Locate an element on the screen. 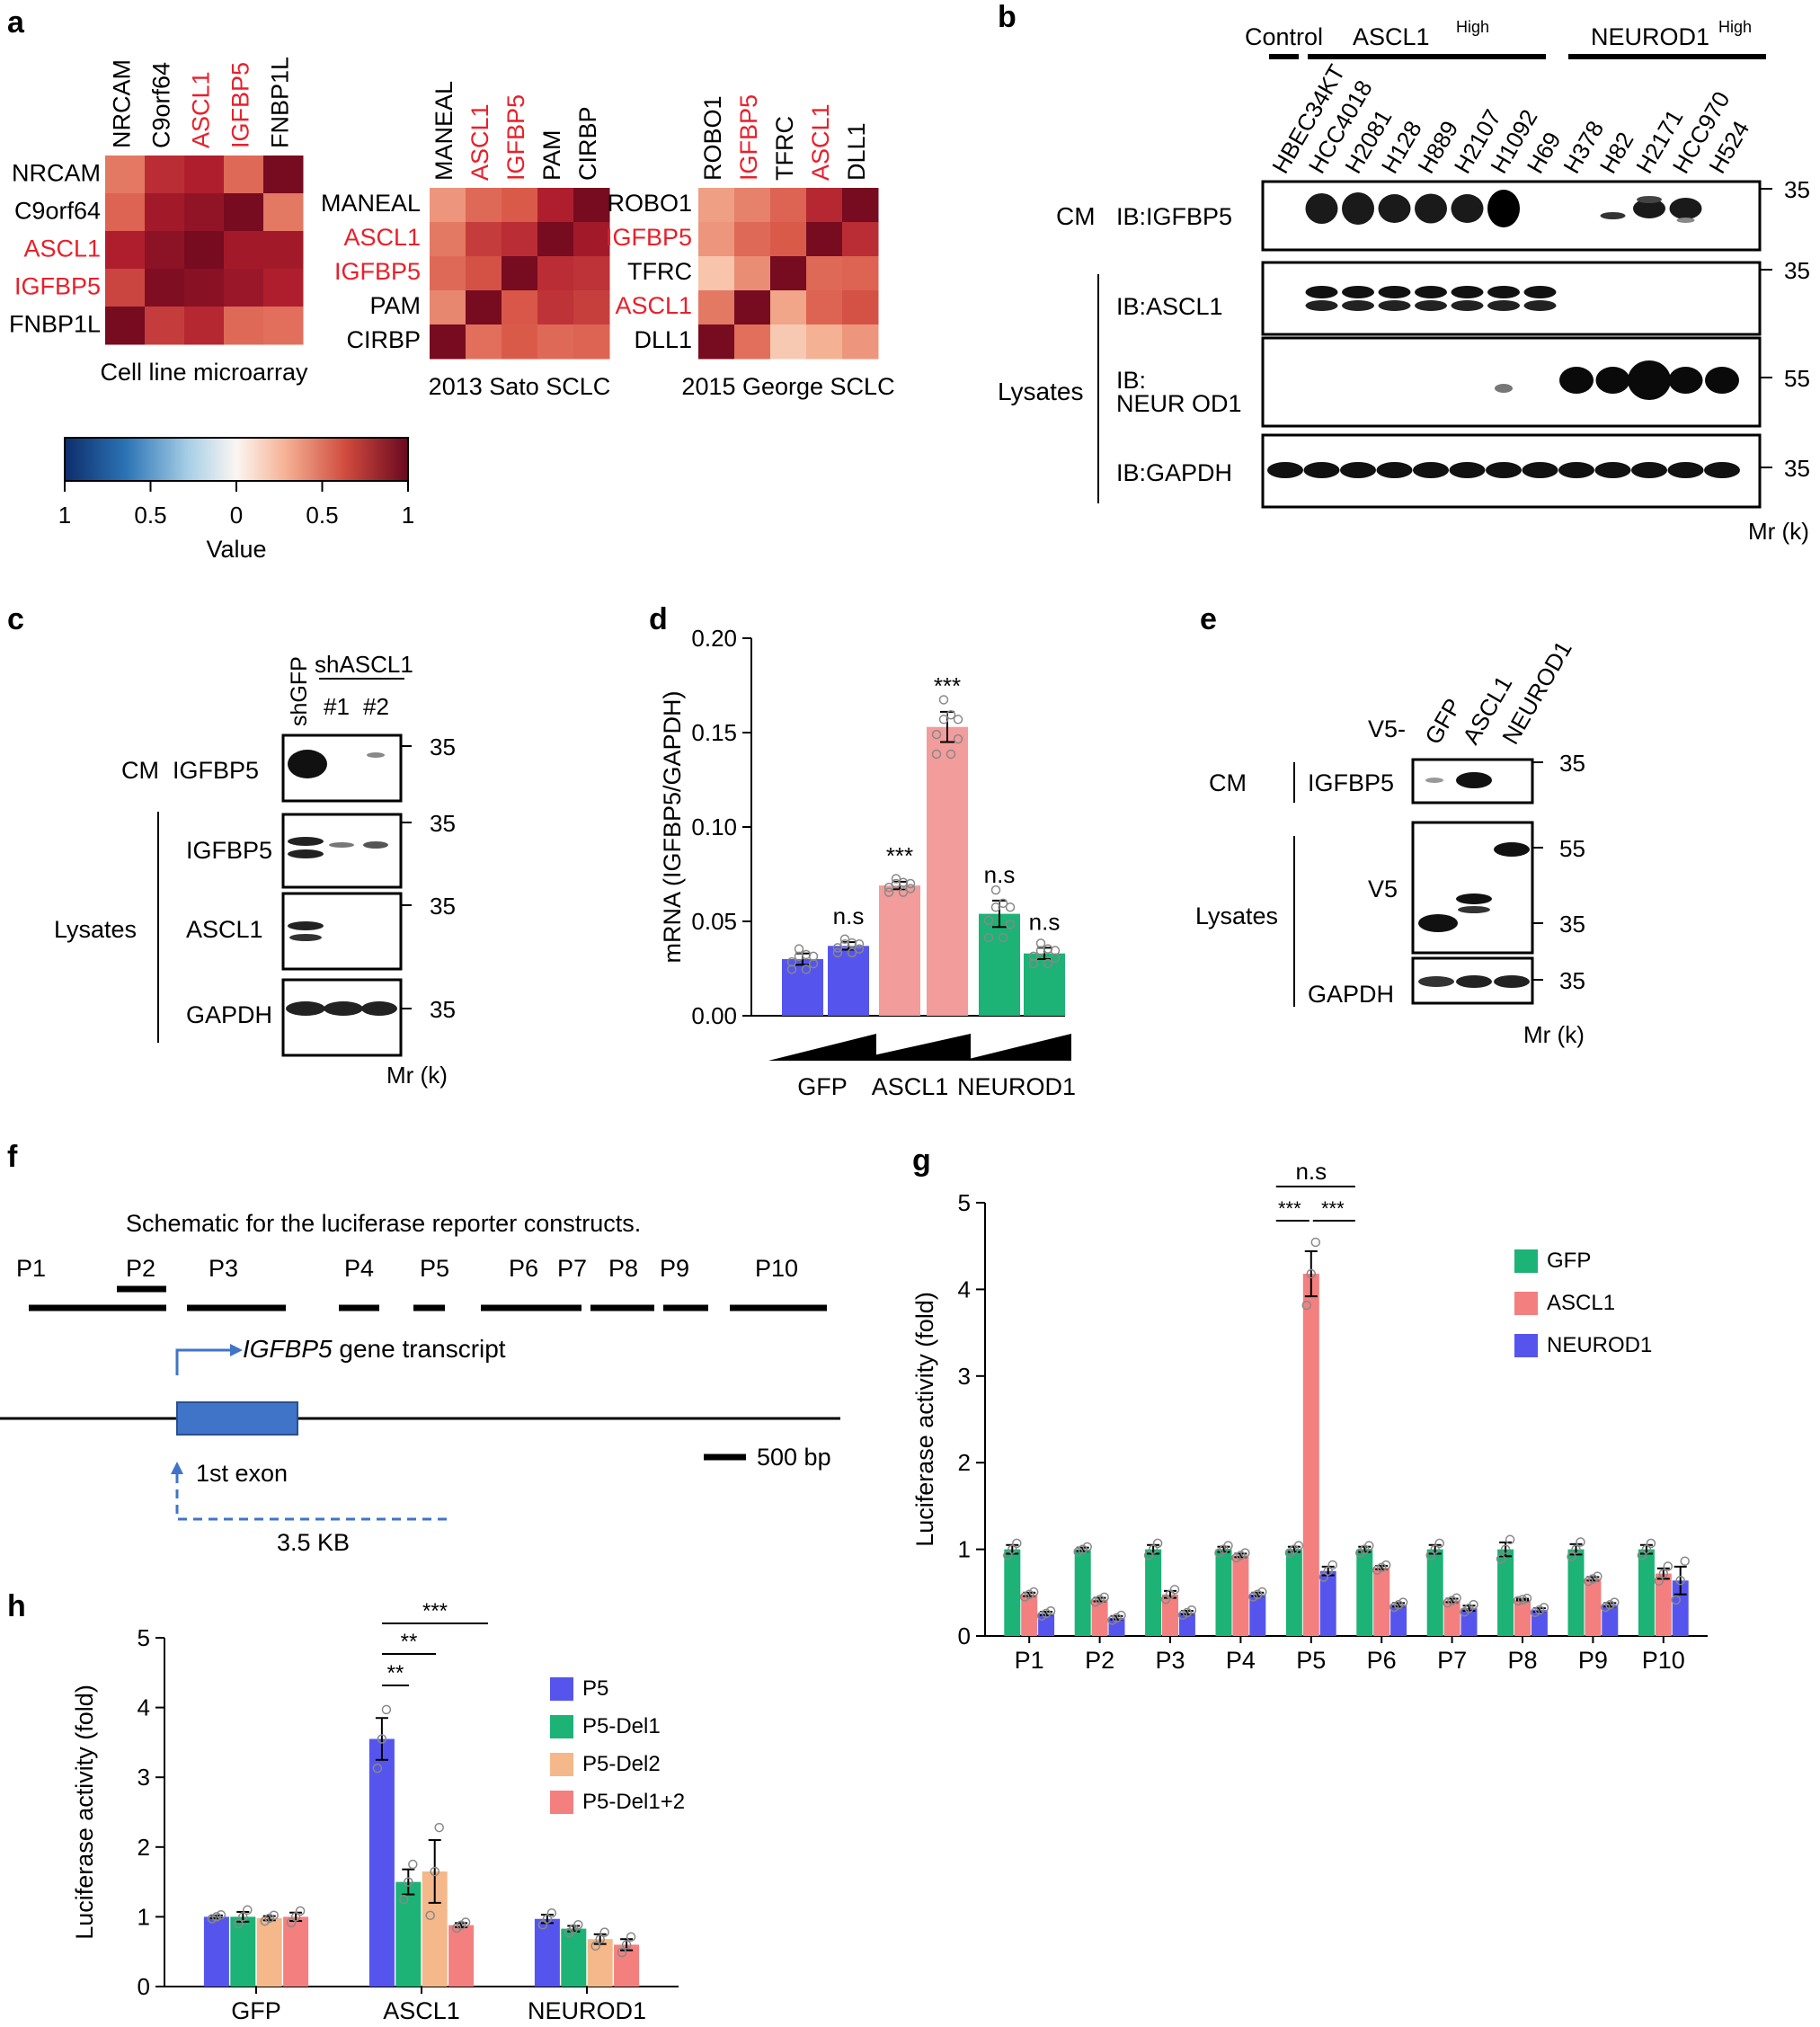  legend-label: ASCL1 is located at coordinates (1581, 1303).